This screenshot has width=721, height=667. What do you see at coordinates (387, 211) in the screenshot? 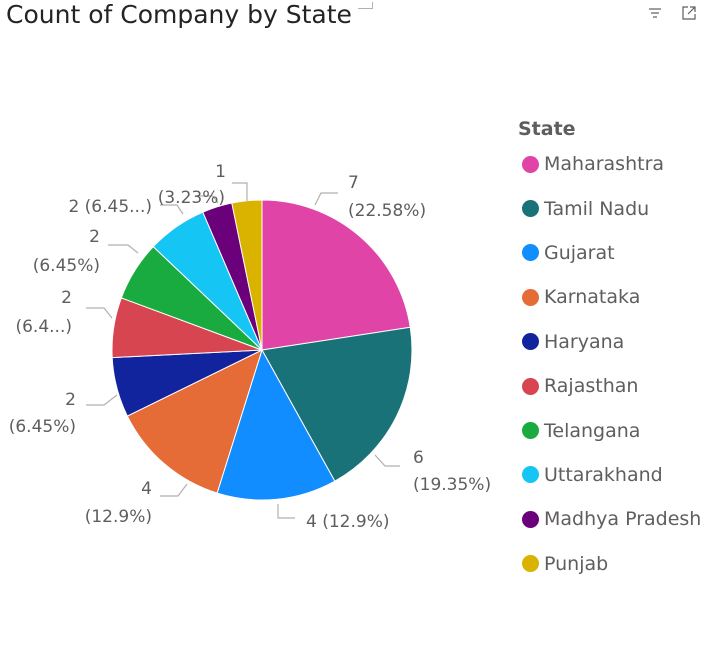
I see `data-label-percent-maharashtra: (22.58%)` at bounding box center [387, 211].